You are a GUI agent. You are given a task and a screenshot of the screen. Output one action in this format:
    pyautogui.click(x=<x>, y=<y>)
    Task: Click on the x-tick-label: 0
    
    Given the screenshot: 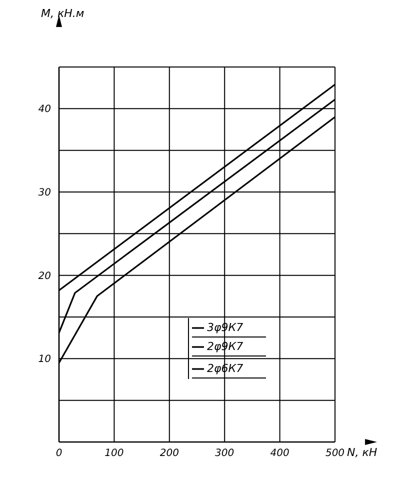 What is the action you would take?
    pyautogui.click(x=59, y=453)
    